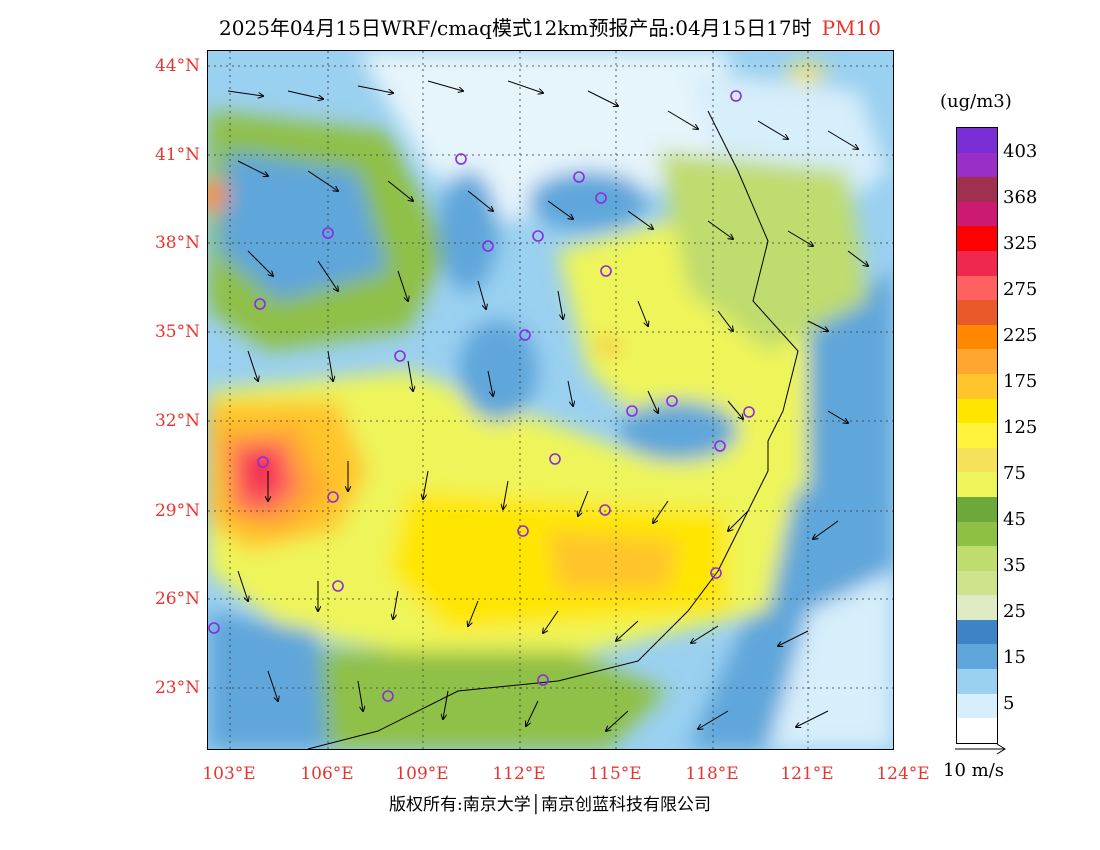 This screenshot has height=850, width=1100. What do you see at coordinates (903, 774) in the screenshot?
I see `lon-label-124: 124°E` at bounding box center [903, 774].